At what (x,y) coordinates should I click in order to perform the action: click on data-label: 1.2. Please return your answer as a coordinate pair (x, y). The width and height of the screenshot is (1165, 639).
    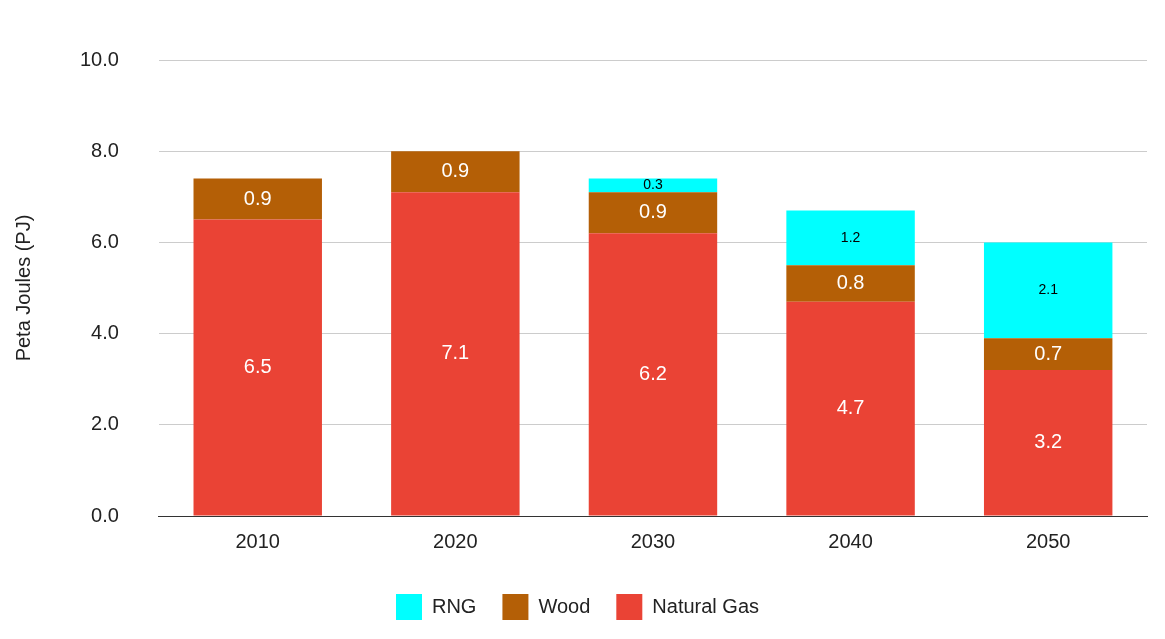
    Looking at the image, I should click on (850, 236).